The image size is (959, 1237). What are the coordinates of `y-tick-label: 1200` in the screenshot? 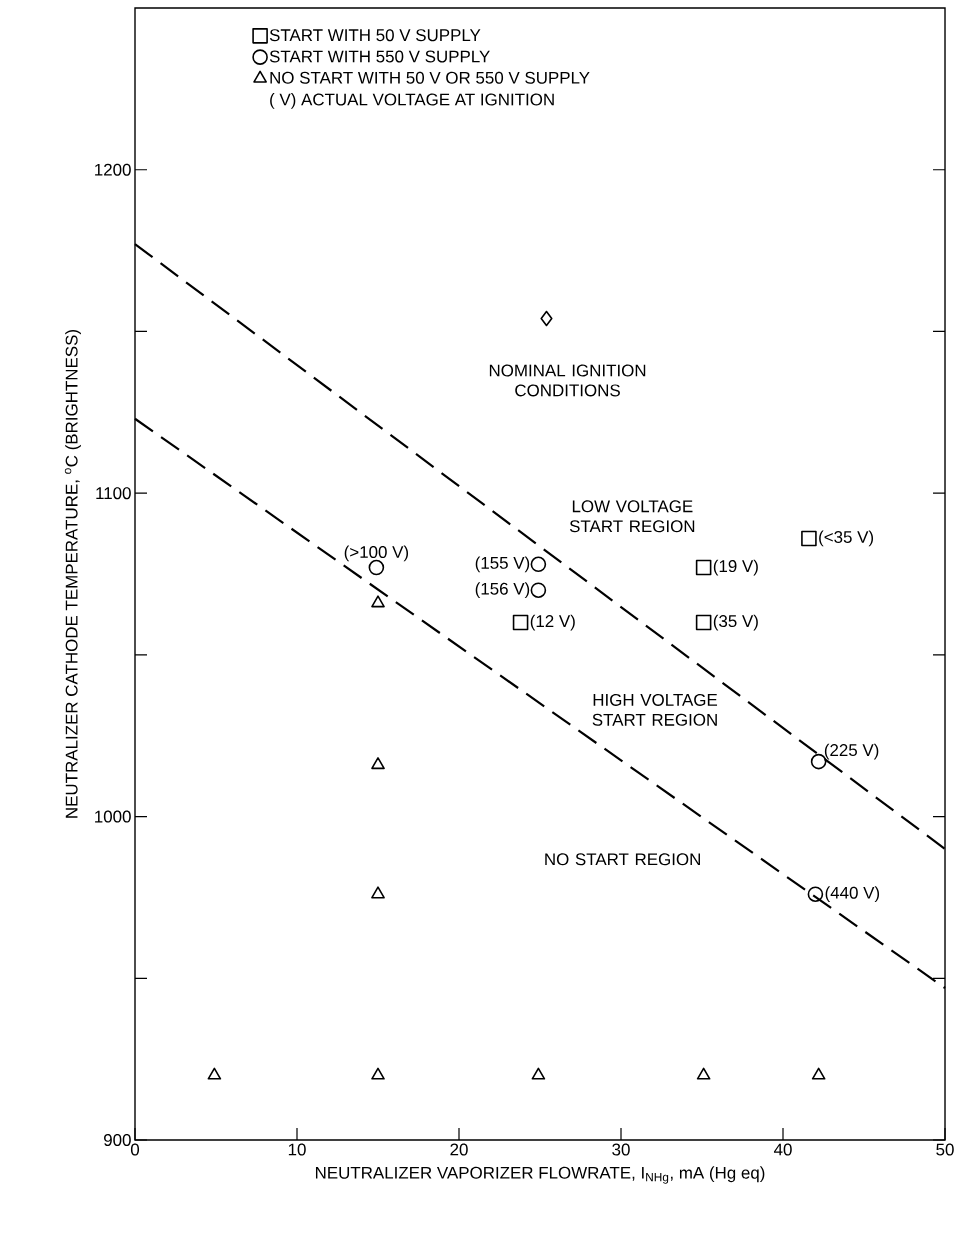 It's located at (113, 169).